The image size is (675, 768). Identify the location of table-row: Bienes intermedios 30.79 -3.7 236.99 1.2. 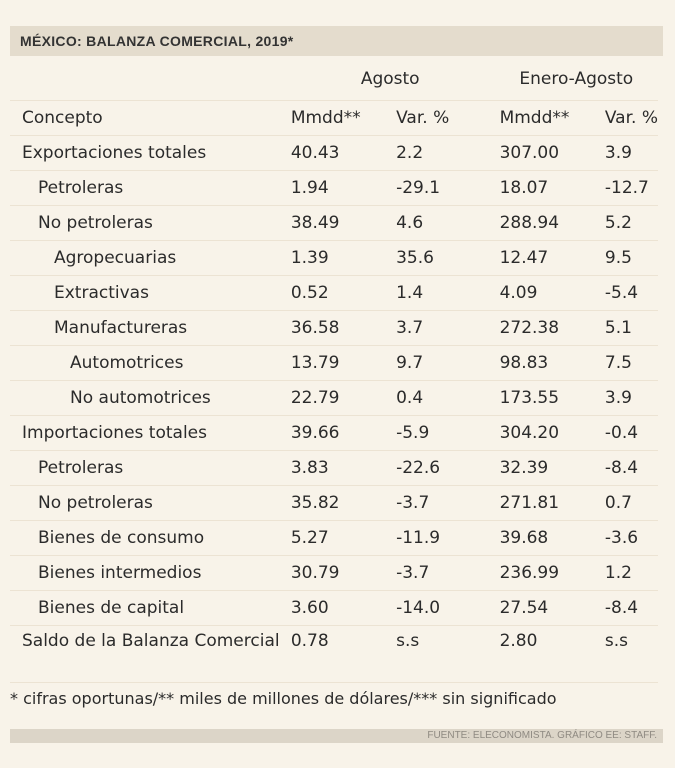
(334, 573).